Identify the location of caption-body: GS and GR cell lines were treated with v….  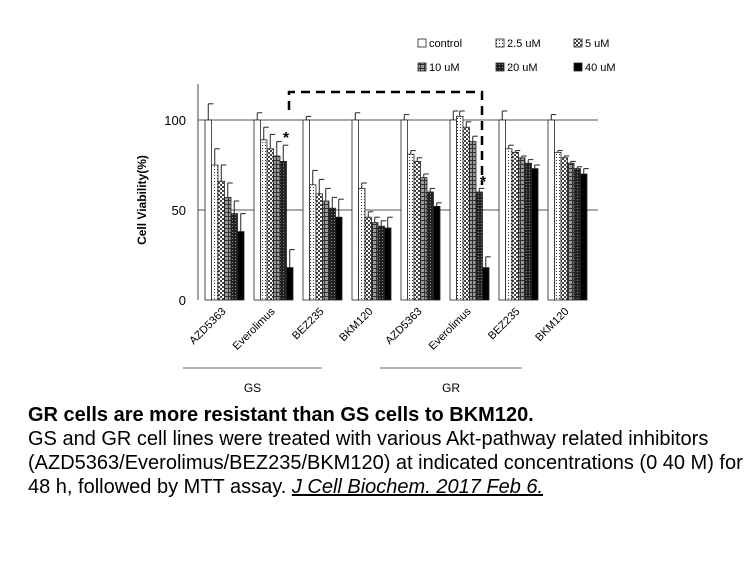
(388, 463).